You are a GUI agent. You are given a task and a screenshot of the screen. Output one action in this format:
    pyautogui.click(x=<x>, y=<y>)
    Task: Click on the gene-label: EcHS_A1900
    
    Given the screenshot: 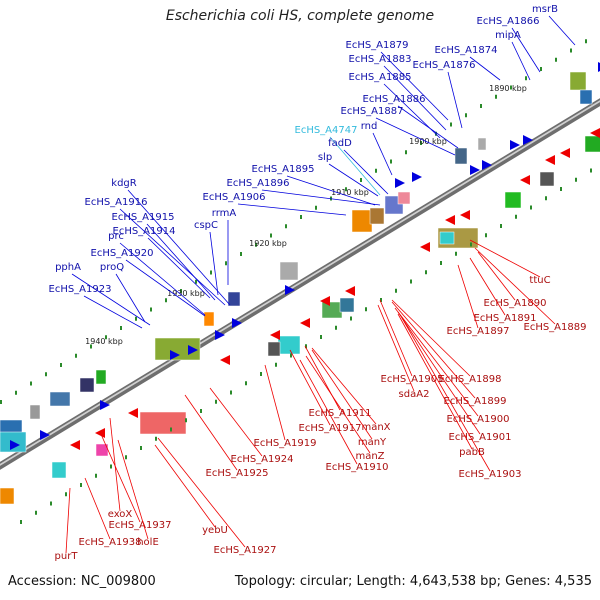 What is the action you would take?
    pyautogui.click(x=478, y=419)
    